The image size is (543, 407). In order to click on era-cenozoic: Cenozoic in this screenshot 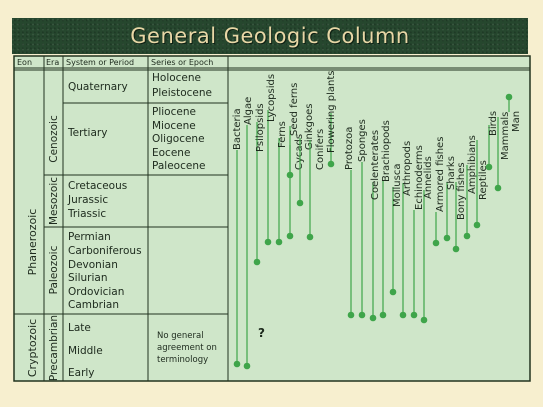, I will do `click(54, 139)`.